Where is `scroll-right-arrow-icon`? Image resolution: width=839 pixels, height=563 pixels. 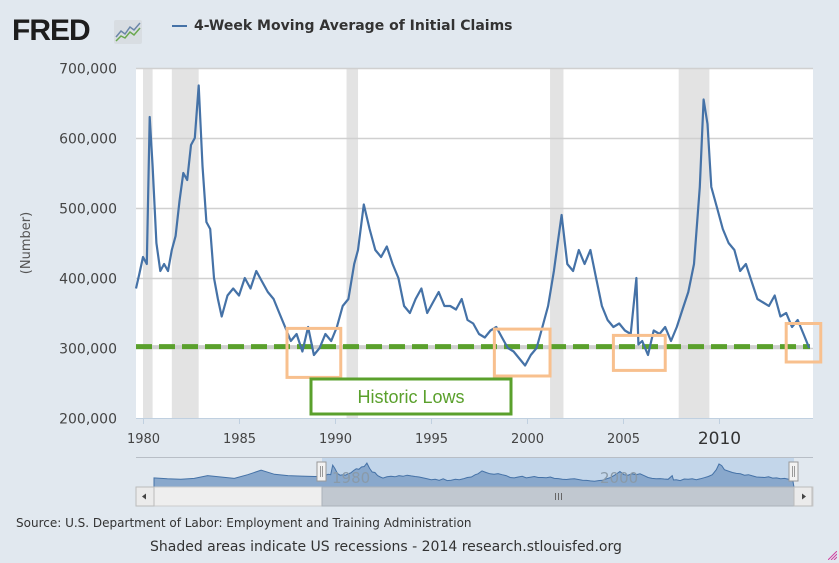 scroll-right-arrow-icon is located at coordinates (804, 496).